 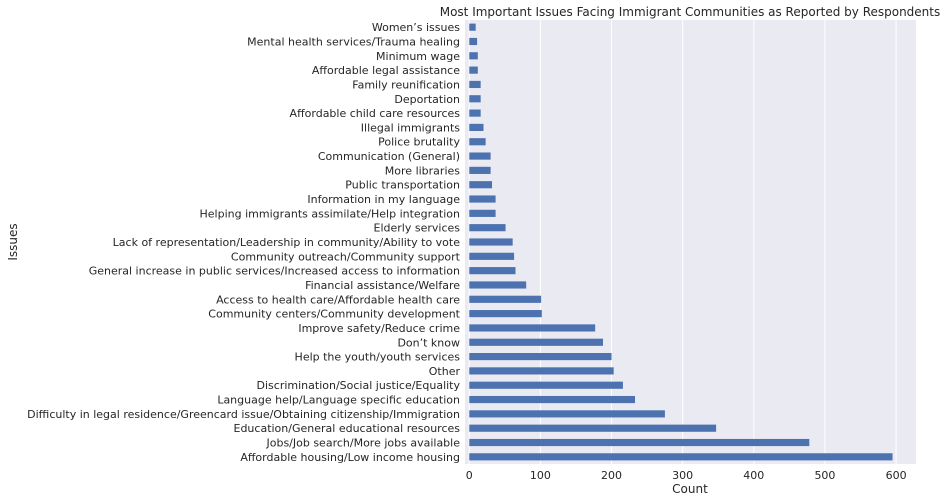 I want to click on y-tick-label: Help the youth/youth services, so click(x=378, y=357).